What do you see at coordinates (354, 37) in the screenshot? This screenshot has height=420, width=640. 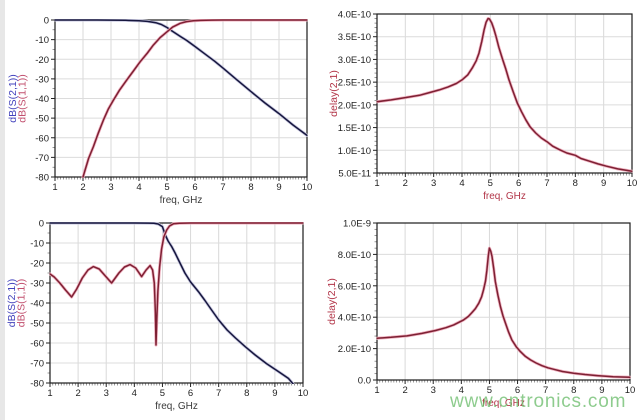 I see `y-tick-label: 3.5E-10` at bounding box center [354, 37].